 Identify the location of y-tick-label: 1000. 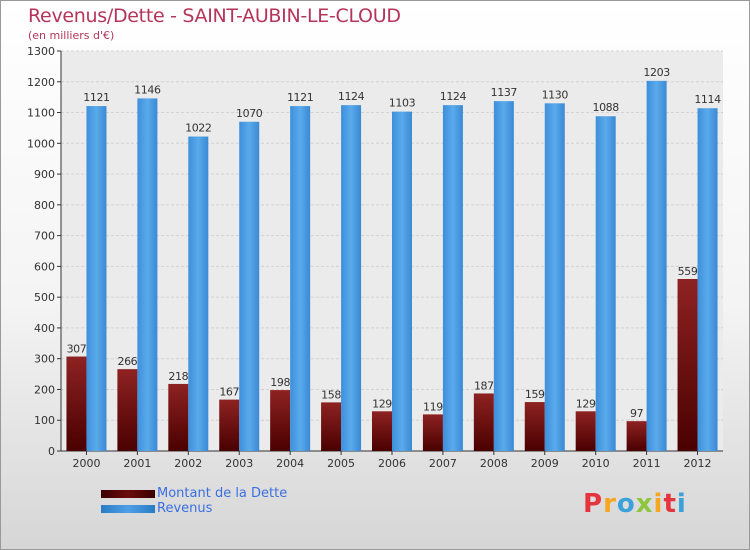
(41, 143).